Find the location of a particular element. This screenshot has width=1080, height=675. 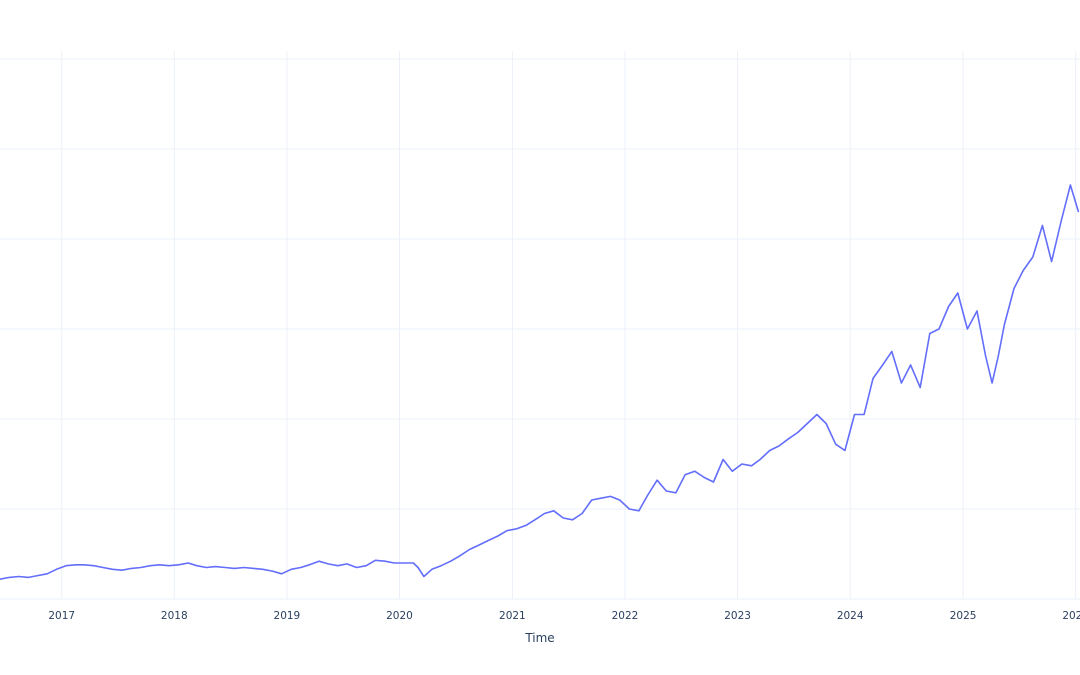

x-tick-label: 2022 is located at coordinates (625, 616).